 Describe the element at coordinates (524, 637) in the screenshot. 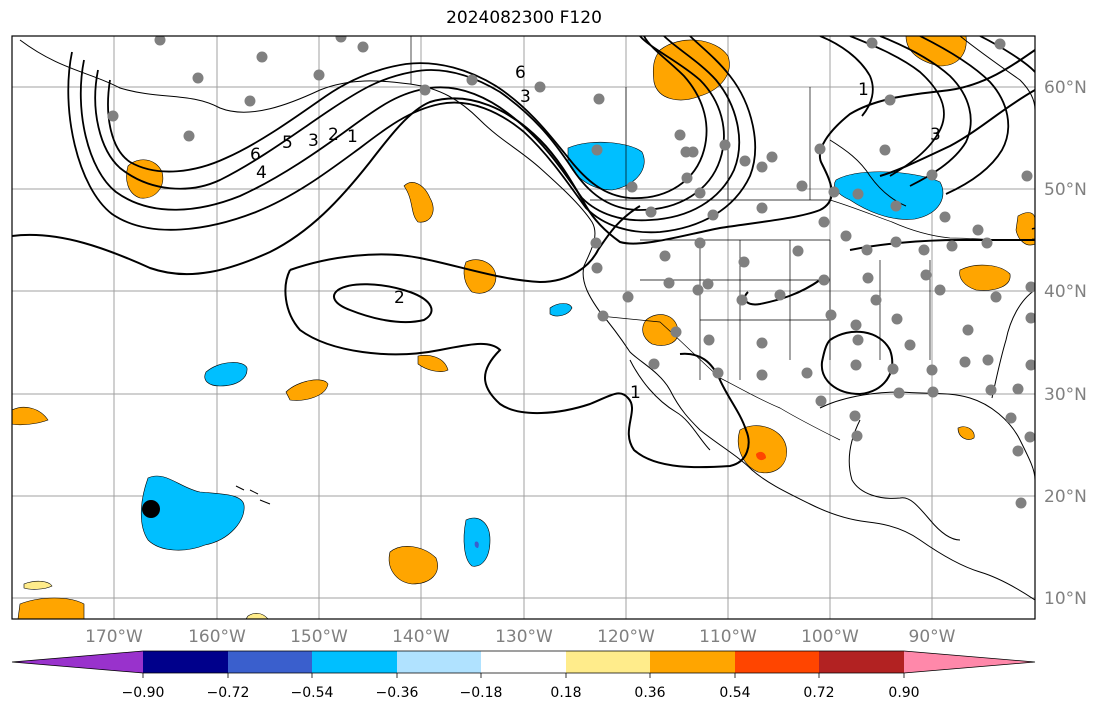

I see `lon-label-130w: 130°W` at that location.